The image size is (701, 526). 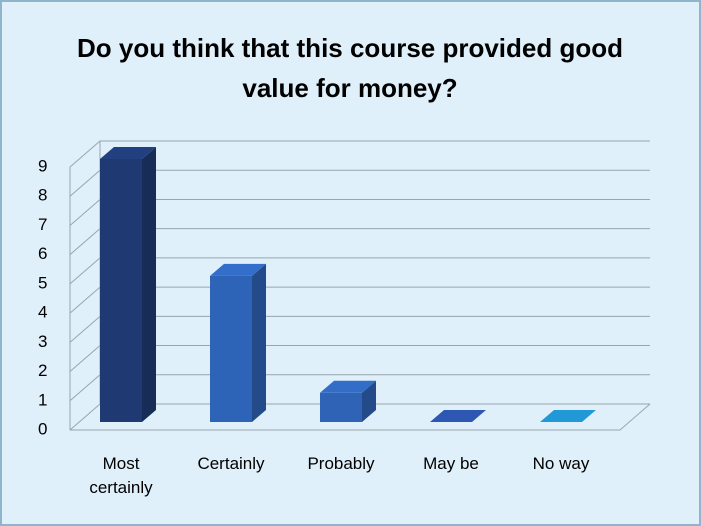 I want to click on y-tick-label: 1, so click(x=42, y=399).